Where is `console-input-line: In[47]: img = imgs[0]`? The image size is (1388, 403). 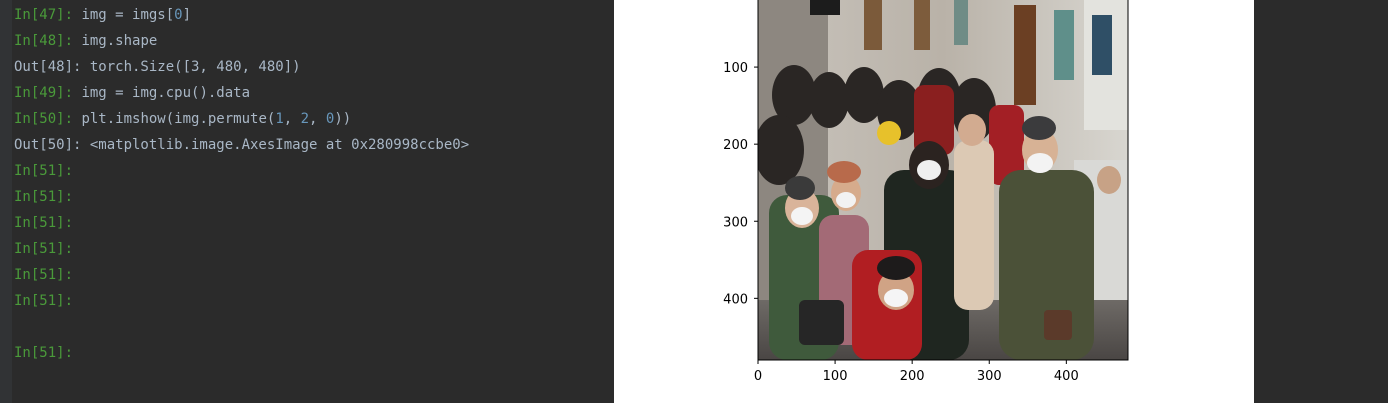
console-input-line: In[47]: img = imgs[0] is located at coordinates (314, 15).